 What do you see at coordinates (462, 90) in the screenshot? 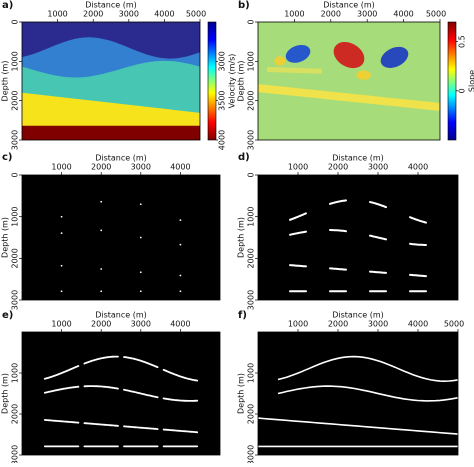
I see `colorbar-tick-label: 0` at bounding box center [462, 90].